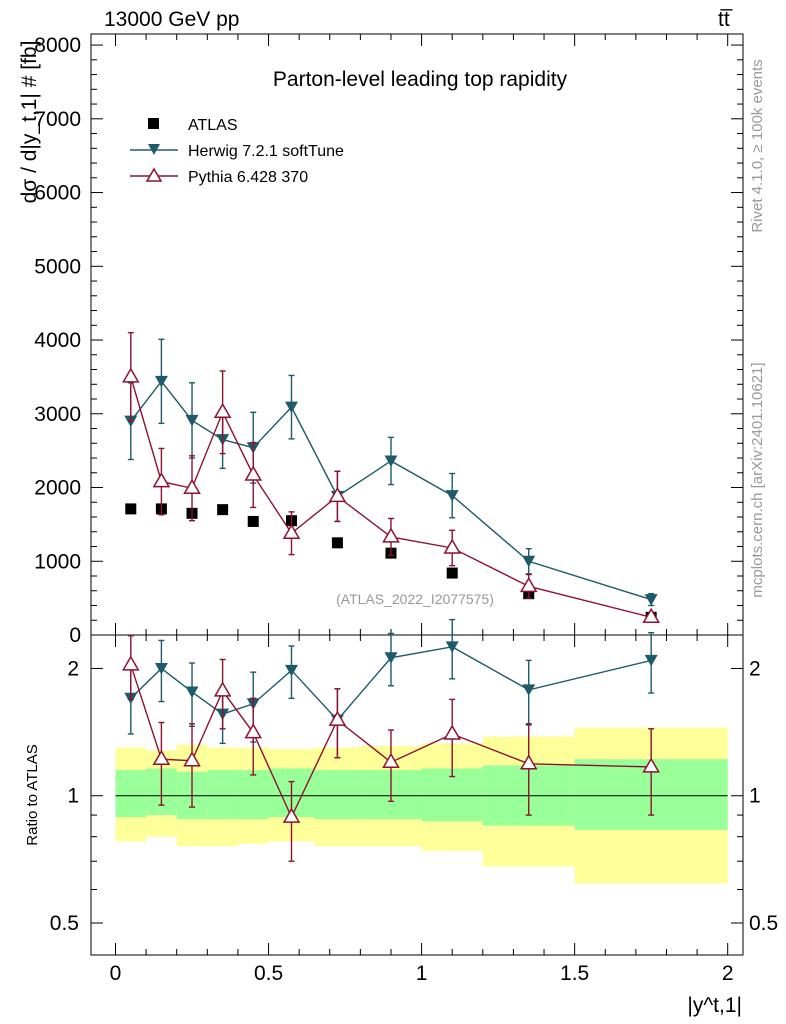 The width and height of the screenshot is (786, 1024). Describe the element at coordinates (420, 79) in the screenshot. I see `plot-title: Parton-level leading top rapidity` at that location.